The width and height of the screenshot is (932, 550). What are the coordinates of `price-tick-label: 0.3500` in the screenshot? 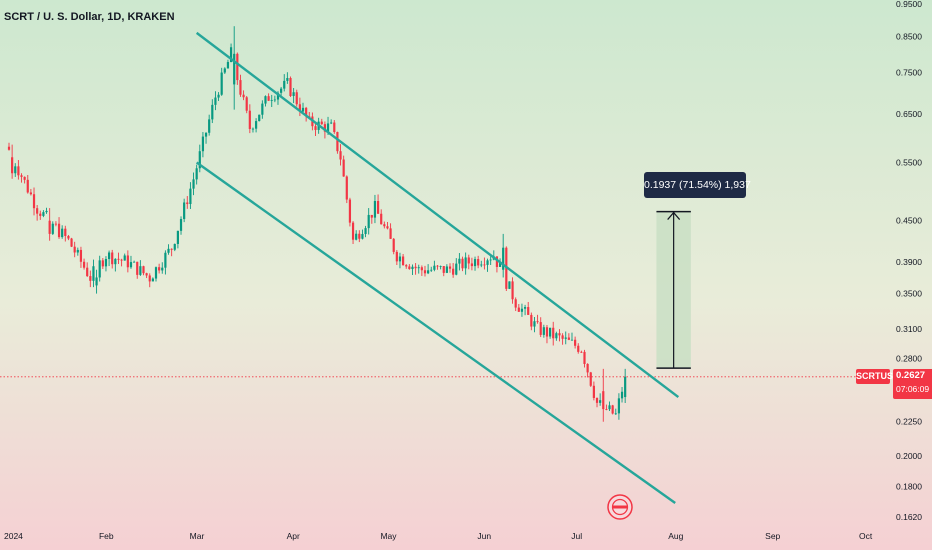 It's located at (909, 294).